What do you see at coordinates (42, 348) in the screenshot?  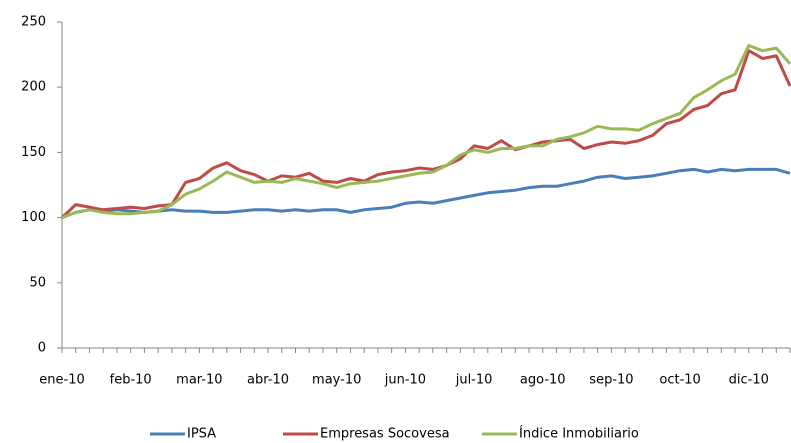 I see `y-tick-label: 0` at bounding box center [42, 348].